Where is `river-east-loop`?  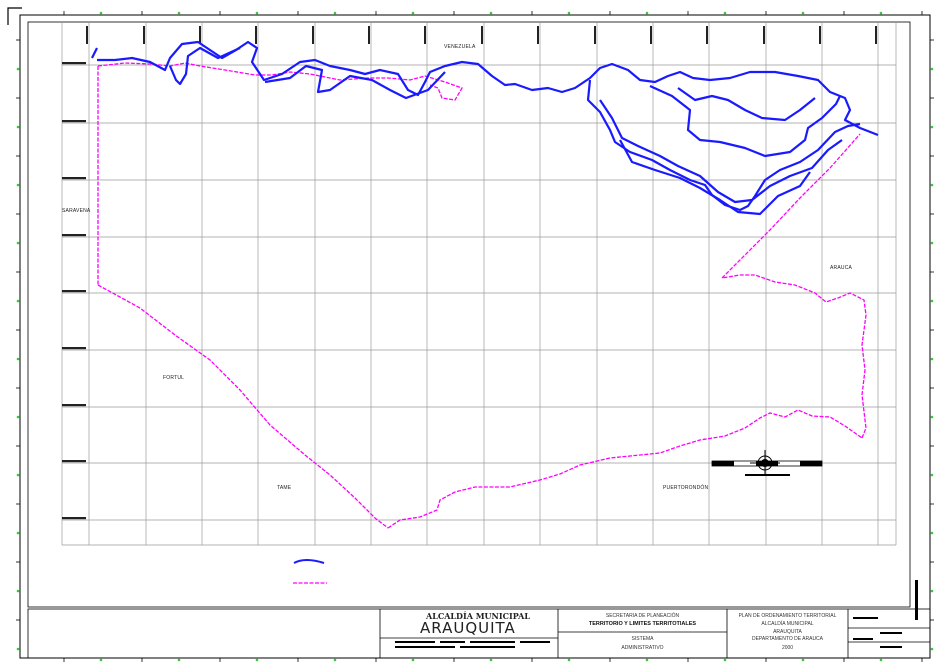 river-east-loop is located at coordinates (746, 104).